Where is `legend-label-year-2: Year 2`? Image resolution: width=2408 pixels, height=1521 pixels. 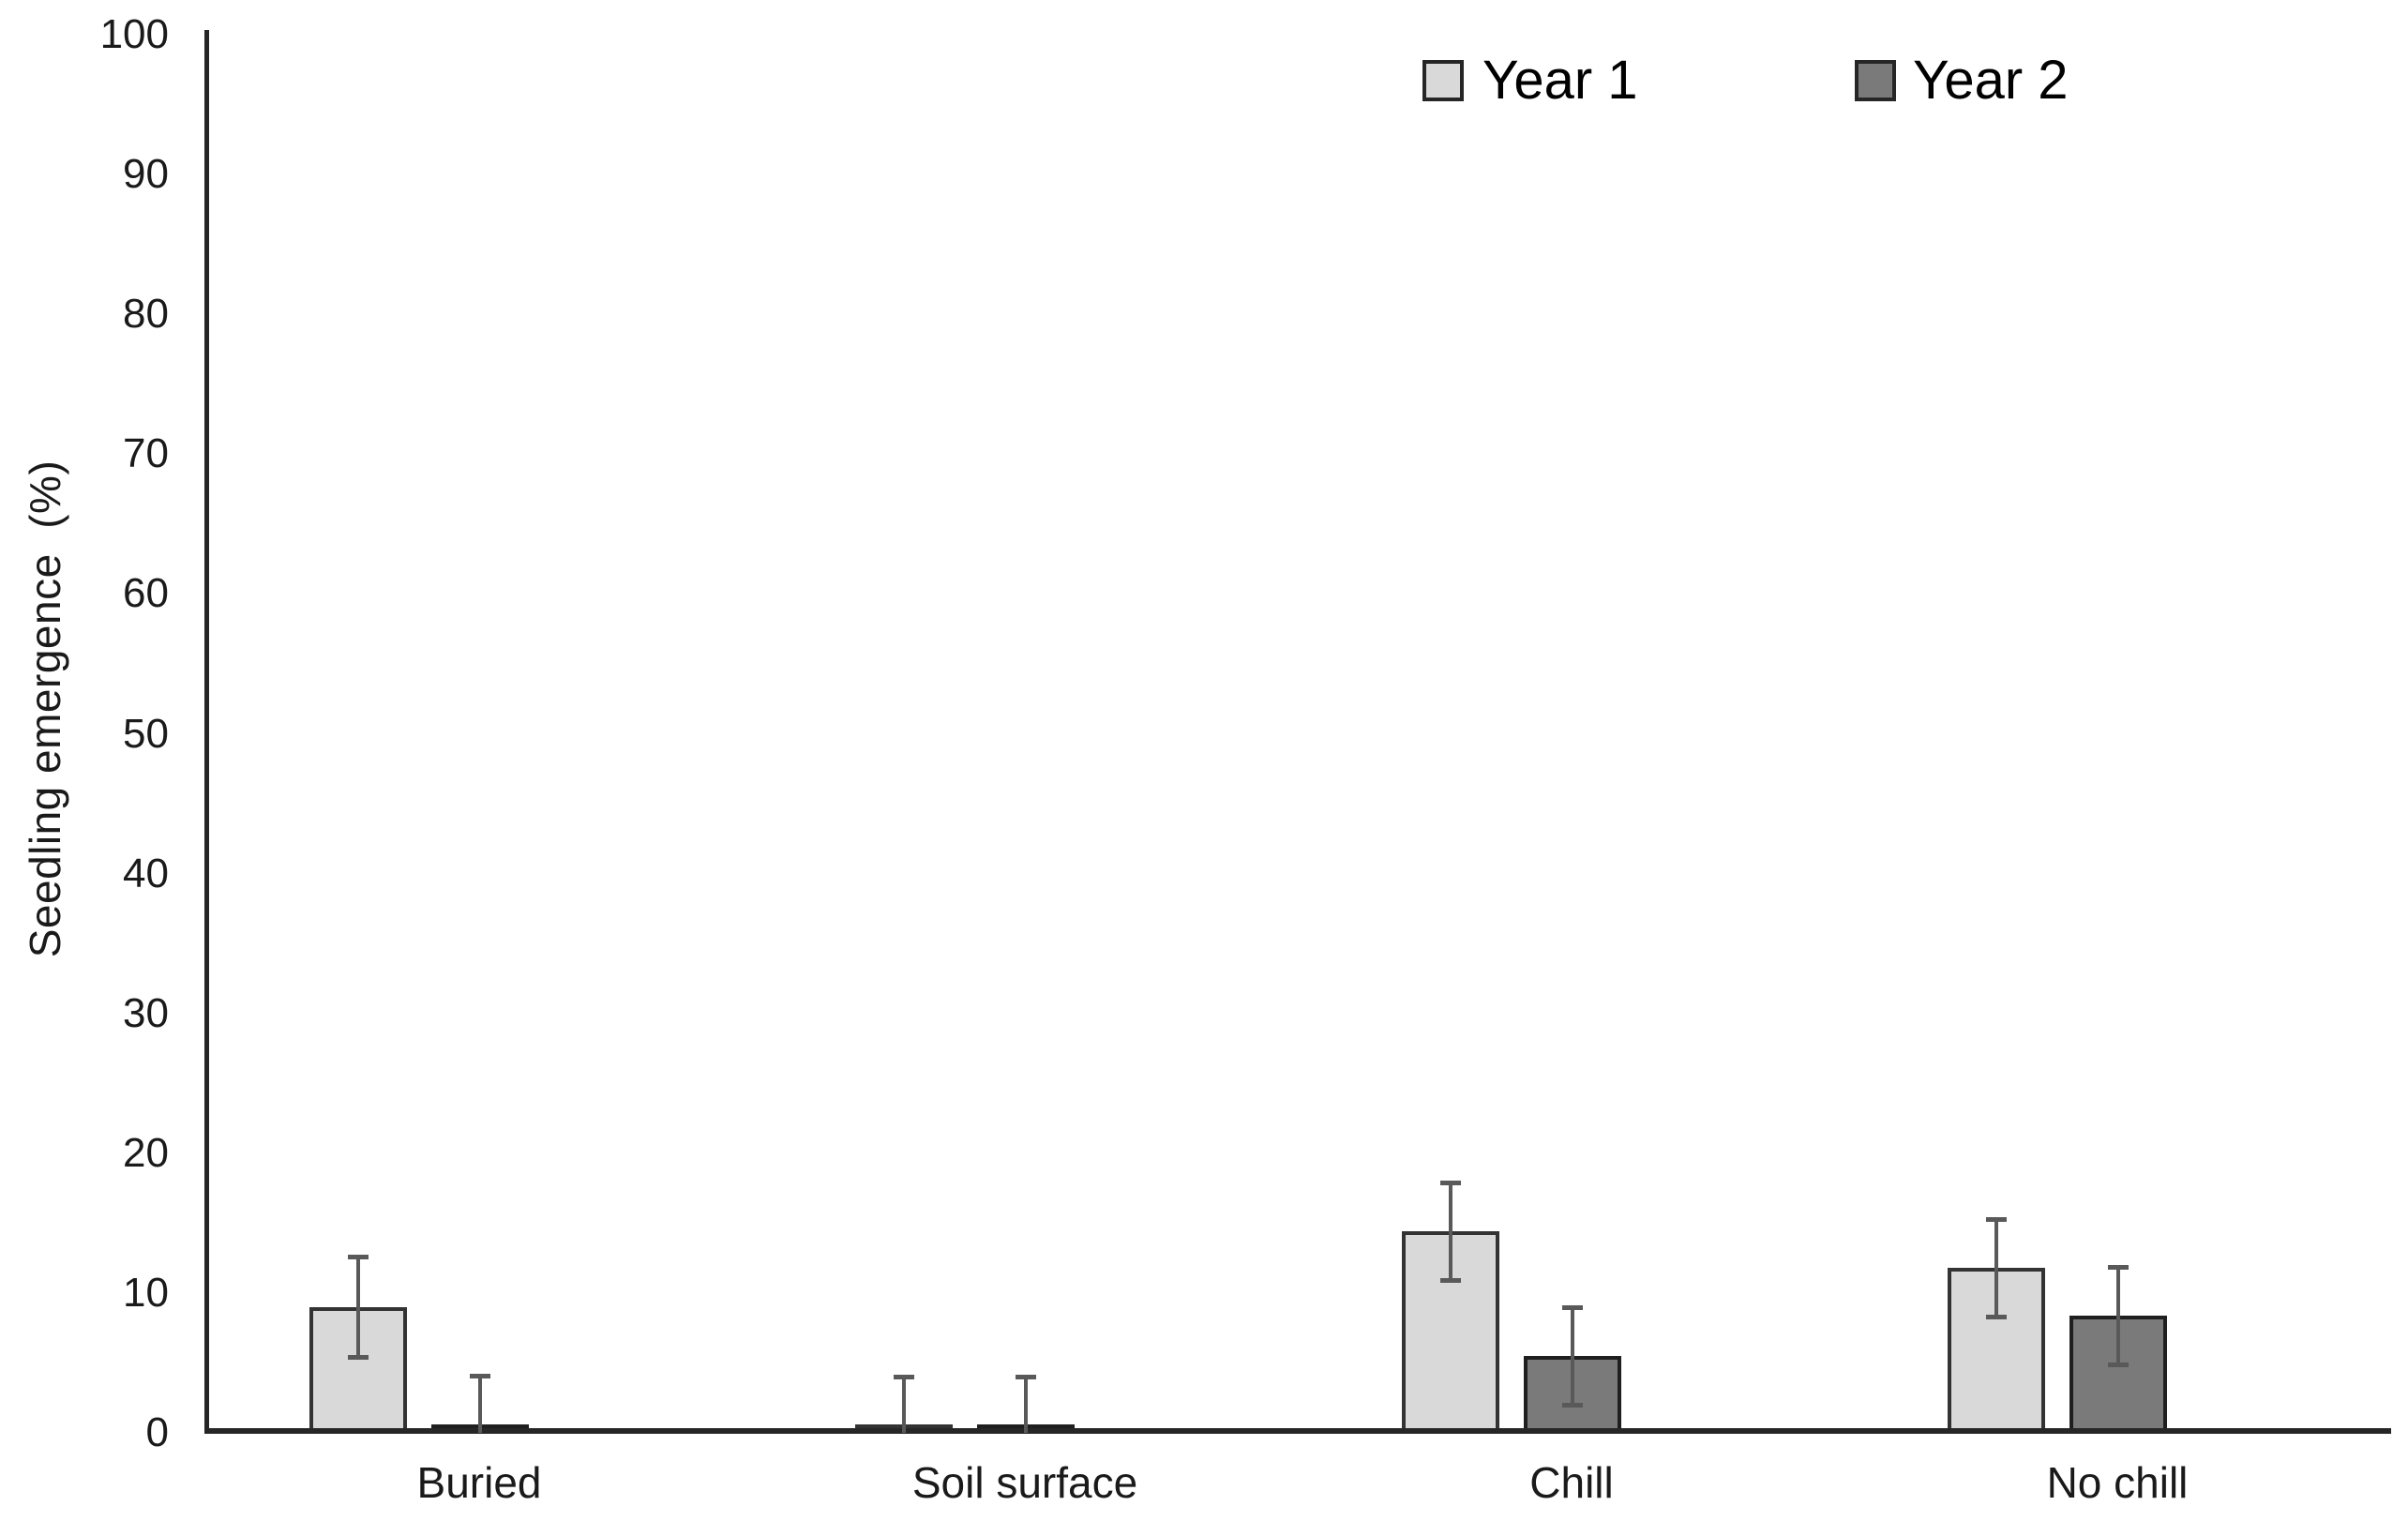
legend-label-year-2: Year 2 is located at coordinates (1991, 80).